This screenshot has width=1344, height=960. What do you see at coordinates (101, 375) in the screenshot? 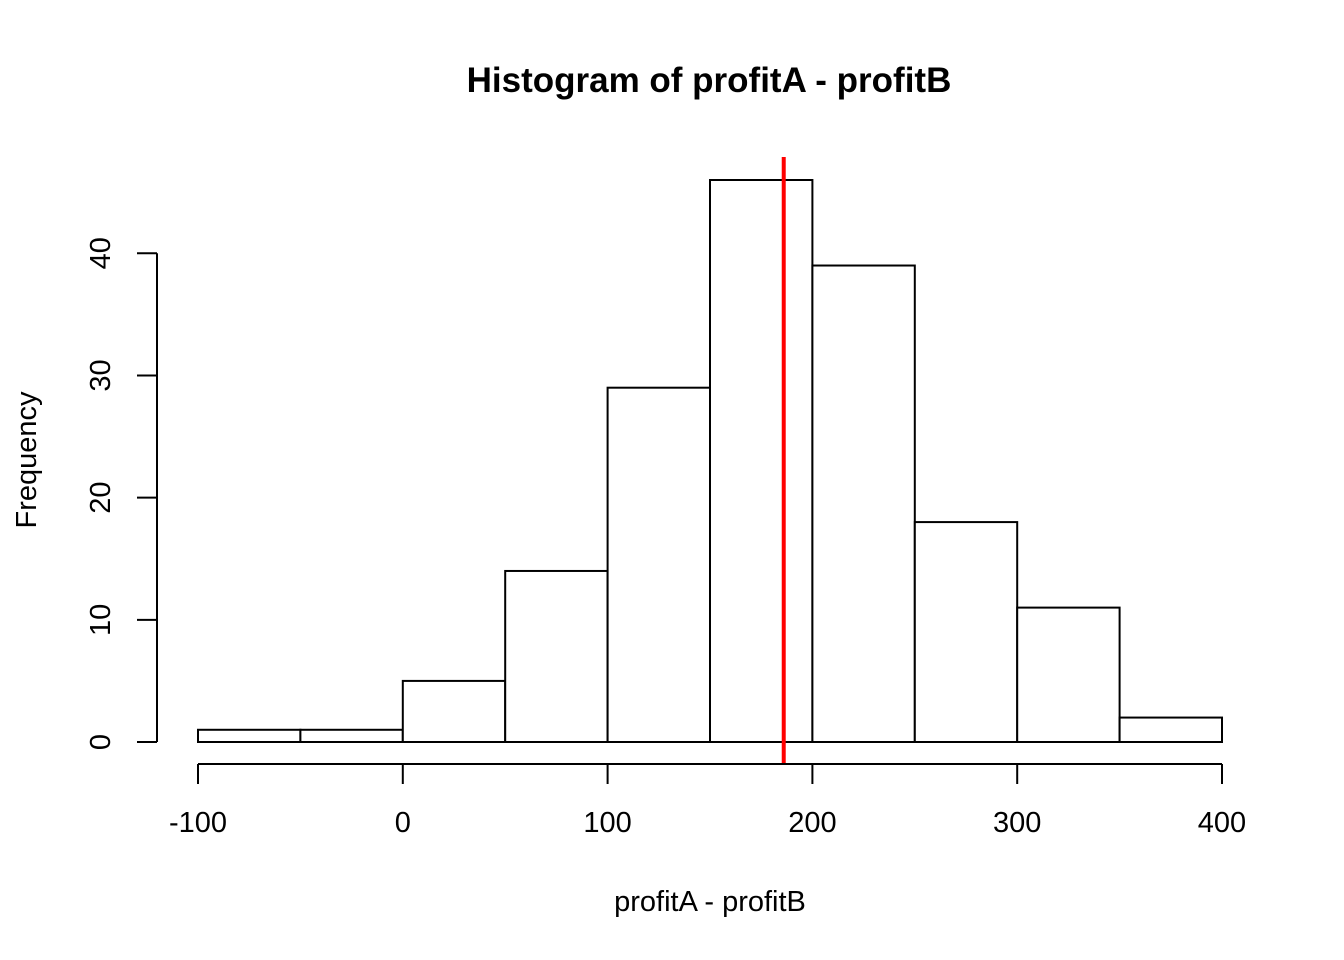
I see `y-tick-label: 30` at bounding box center [101, 375].